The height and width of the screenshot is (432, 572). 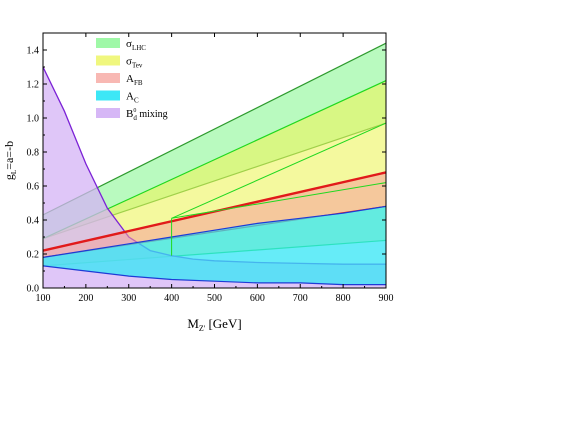 I want to click on legend-swatch-tev, so click(x=108, y=60).